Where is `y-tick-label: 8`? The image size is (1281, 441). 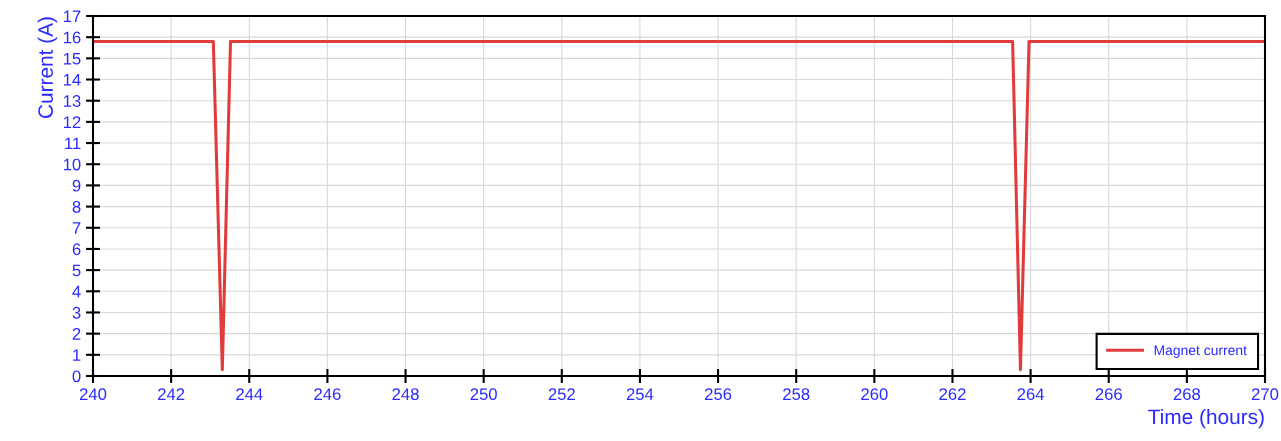
y-tick-label: 8 is located at coordinates (76, 206).